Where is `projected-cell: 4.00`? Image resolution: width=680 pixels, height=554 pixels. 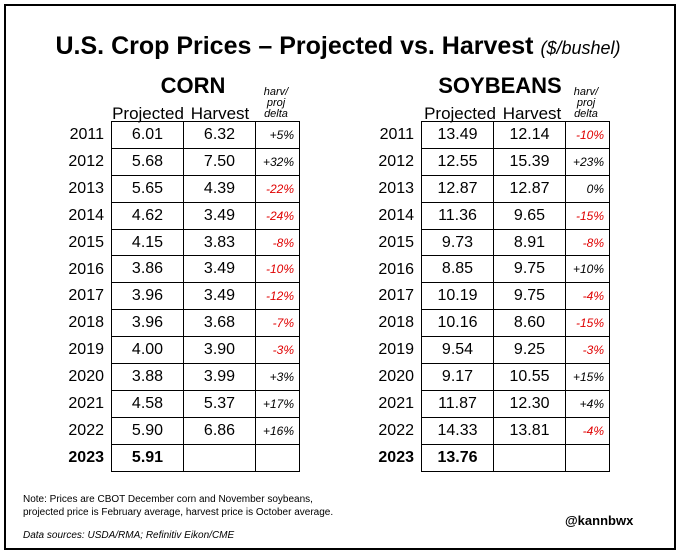
projected-cell: 4.00 is located at coordinates (147, 350).